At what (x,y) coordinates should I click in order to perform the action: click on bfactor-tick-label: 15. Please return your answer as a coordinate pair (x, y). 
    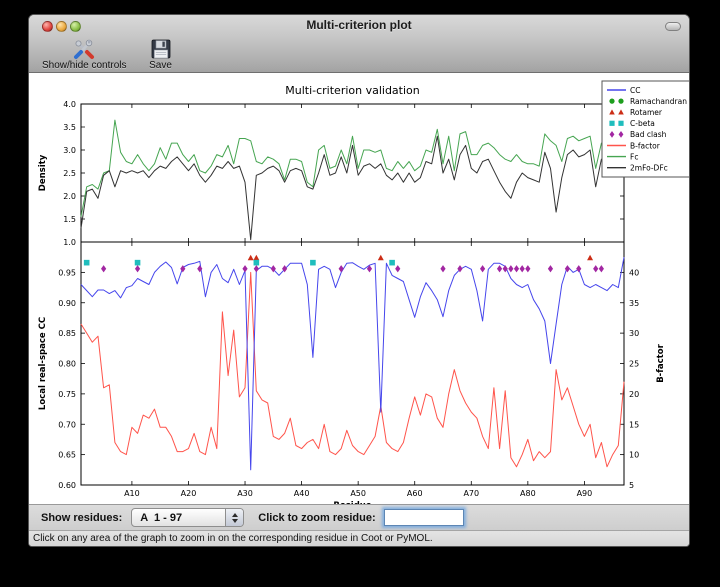
    Looking at the image, I should click on (634, 424).